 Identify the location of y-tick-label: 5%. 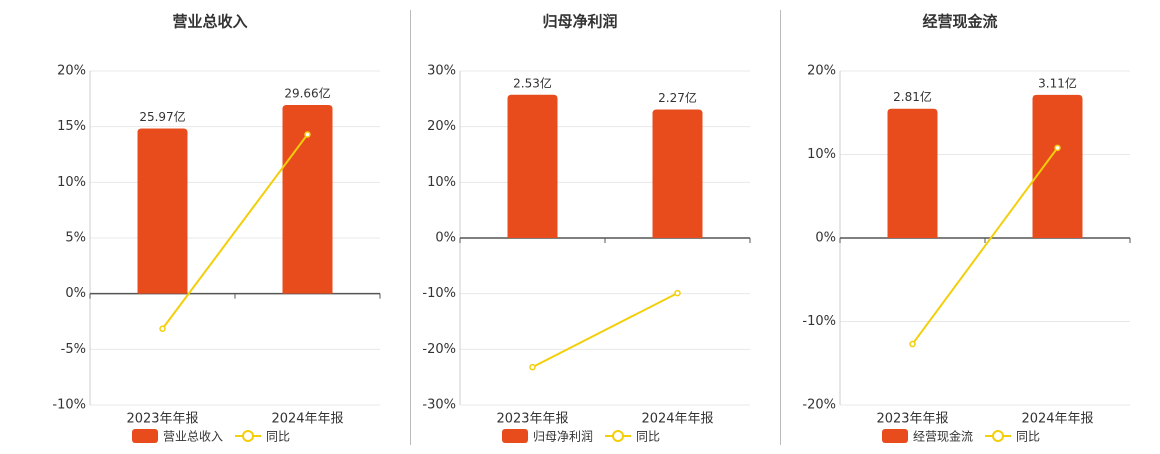
(75, 238).